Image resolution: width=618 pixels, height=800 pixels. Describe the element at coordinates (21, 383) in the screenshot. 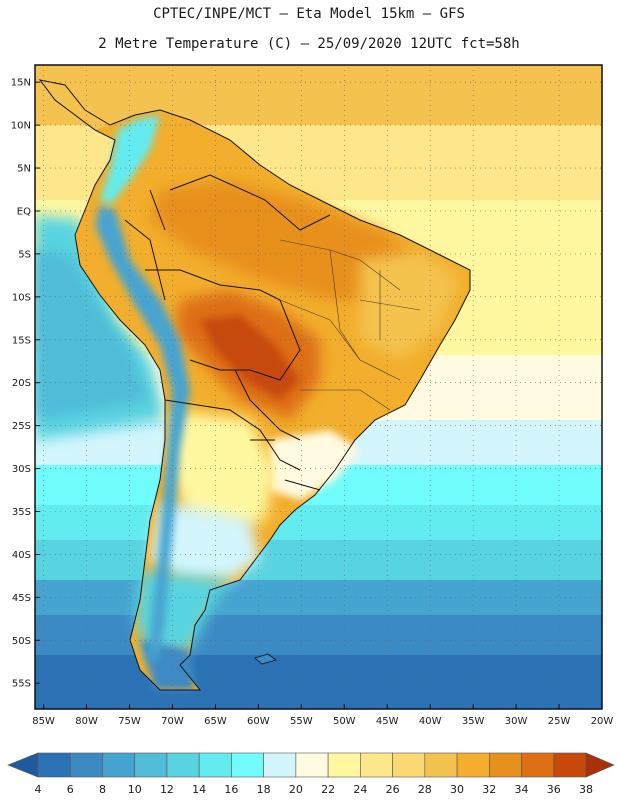

I see `lat-tick-label: 20S` at that location.